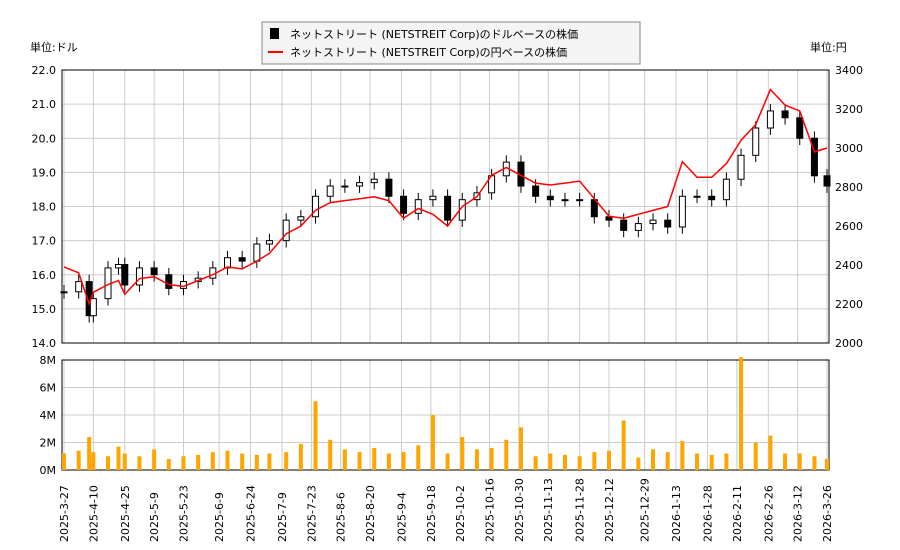 This screenshot has width=900, height=550. What do you see at coordinates (849, 148) in the screenshot?
I see `y2-tick-label: 3000` at bounding box center [849, 148].